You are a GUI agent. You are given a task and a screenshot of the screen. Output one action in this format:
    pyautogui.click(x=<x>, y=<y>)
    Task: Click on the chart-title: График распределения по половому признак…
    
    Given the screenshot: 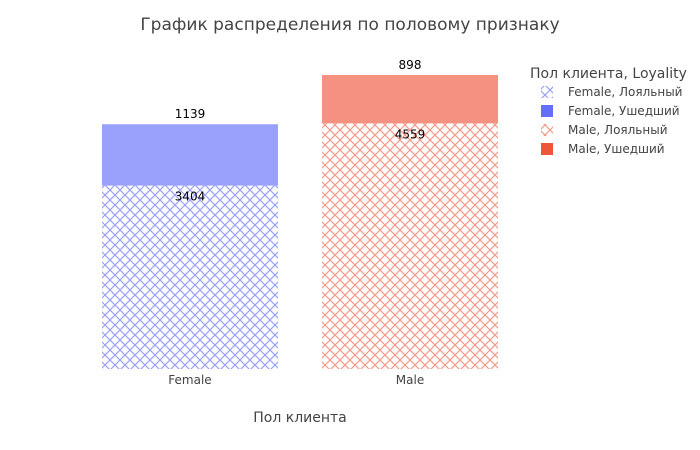 What is the action you would take?
    pyautogui.click(x=349, y=25)
    